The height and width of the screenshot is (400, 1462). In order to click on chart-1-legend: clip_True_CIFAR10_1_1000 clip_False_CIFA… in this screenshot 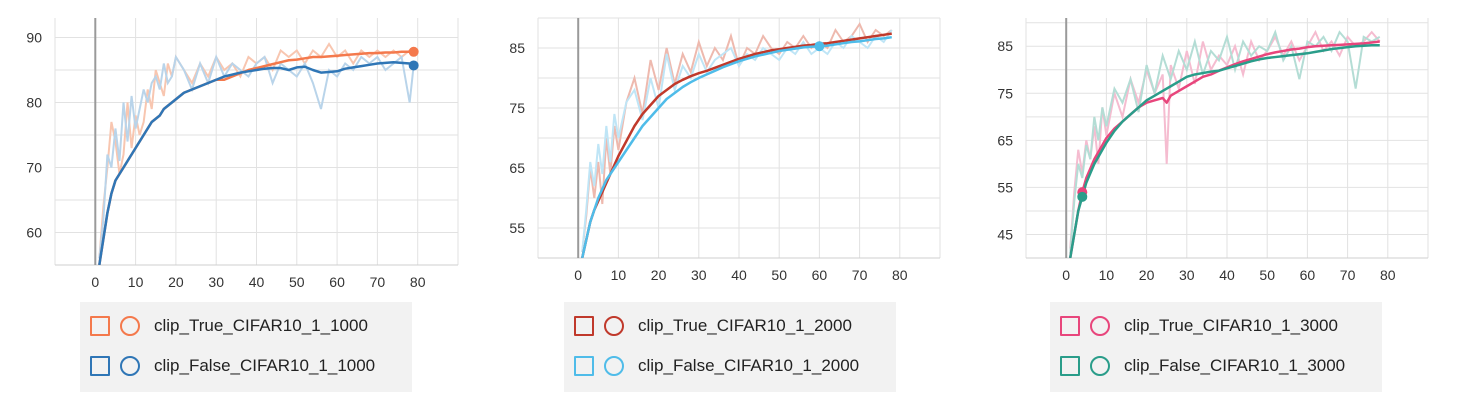, I will do `click(246, 347)`.